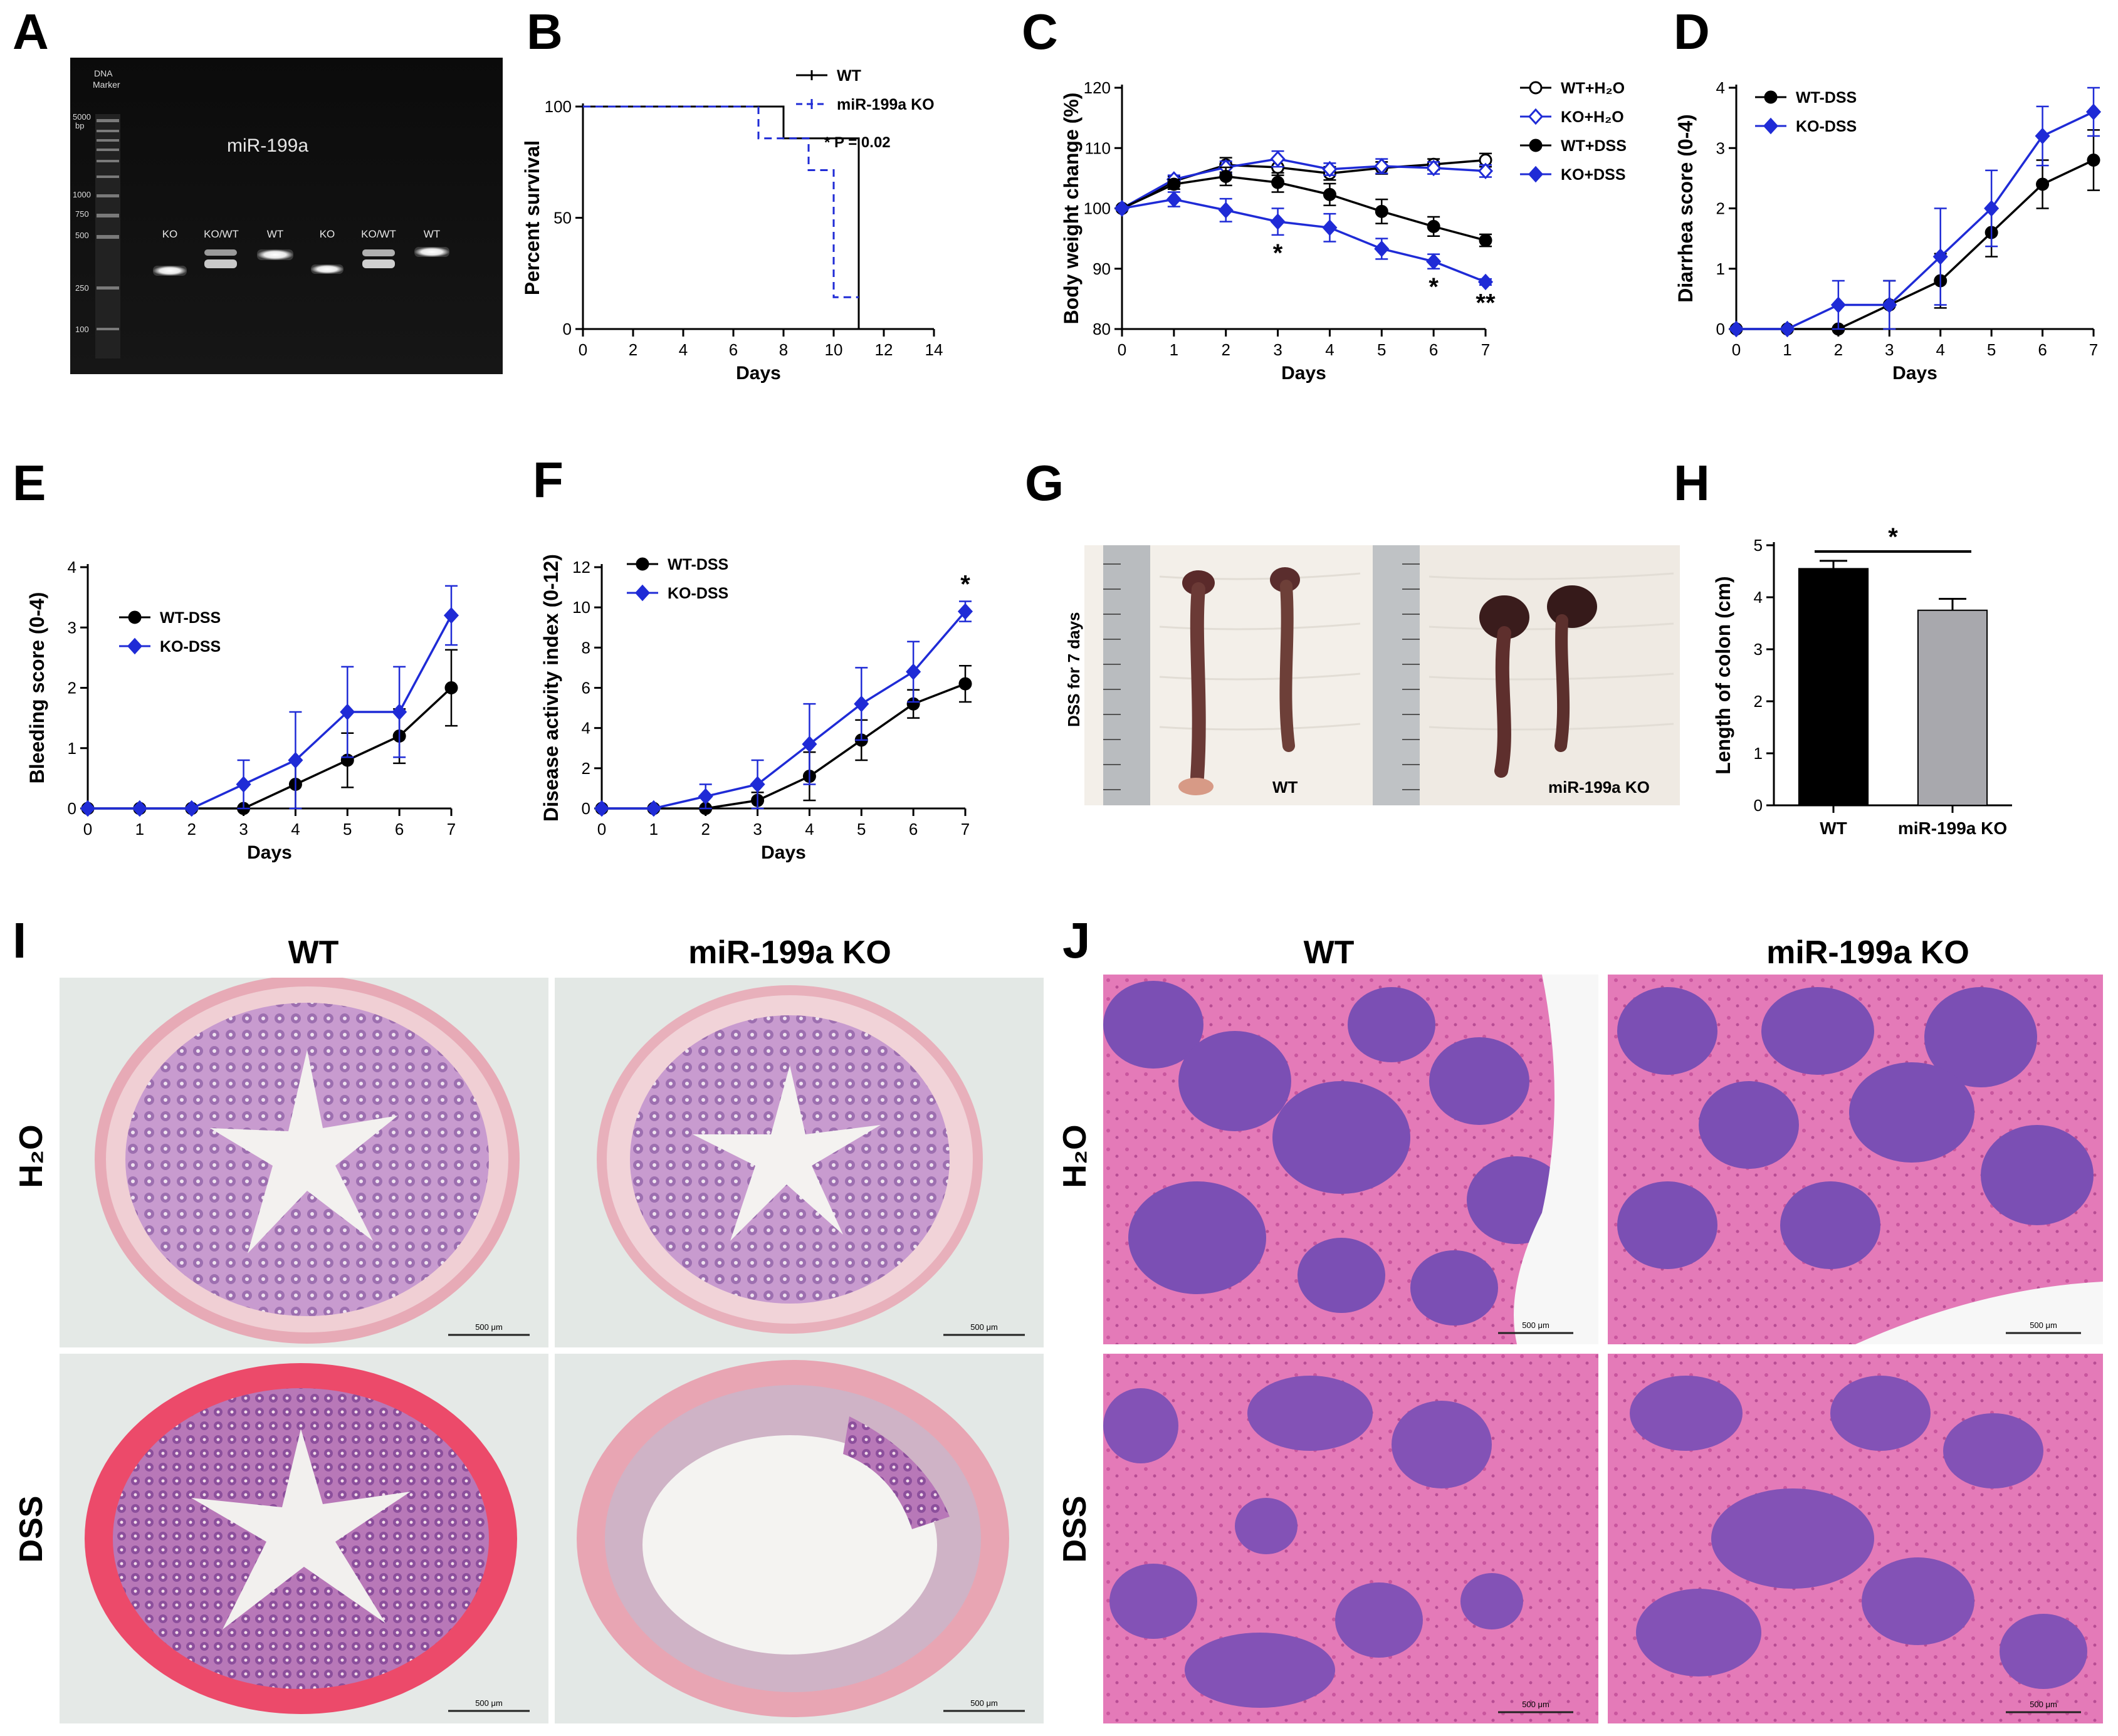 This screenshot has height=1736, width=2118. I want to click on histology-i-col-title-wt: WT, so click(313, 952).